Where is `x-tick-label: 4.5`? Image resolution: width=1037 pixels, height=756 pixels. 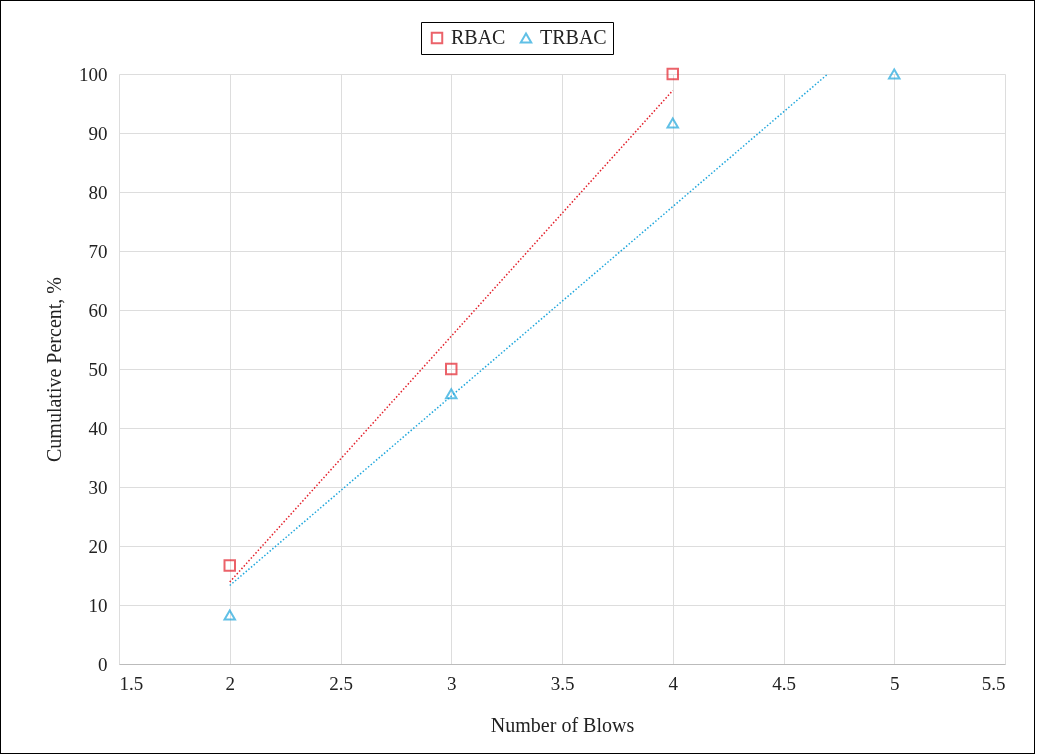 x-tick-label: 4.5 is located at coordinates (784, 683).